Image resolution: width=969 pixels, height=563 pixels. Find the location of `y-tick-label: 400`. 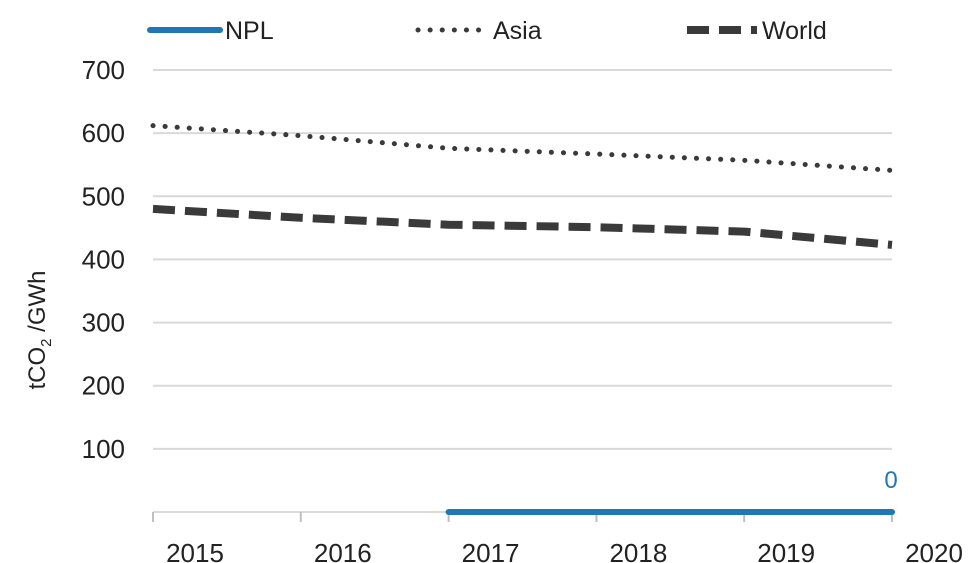

y-tick-label: 400 is located at coordinates (103, 259).